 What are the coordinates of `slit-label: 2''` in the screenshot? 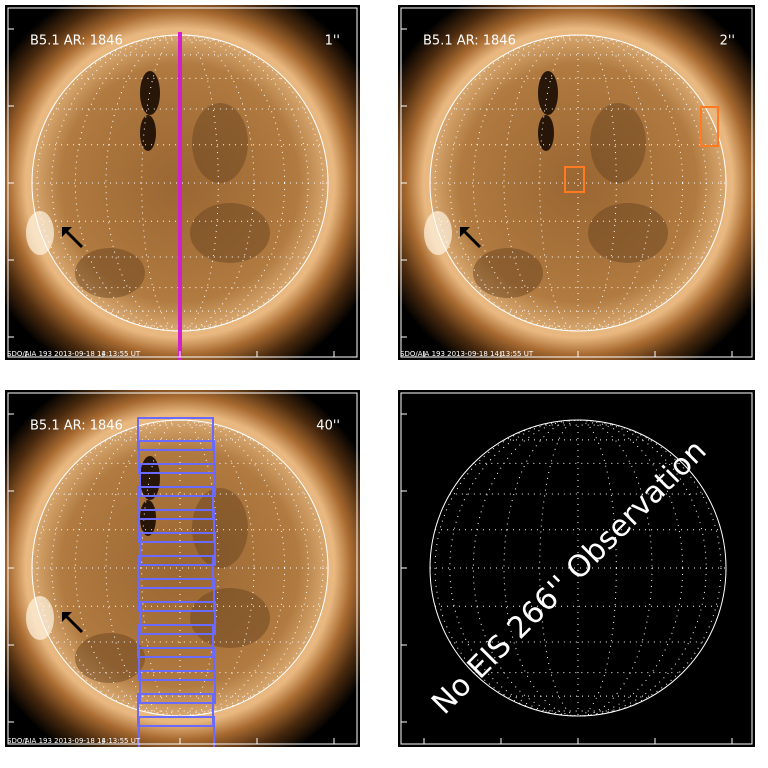 It's located at (727, 41).